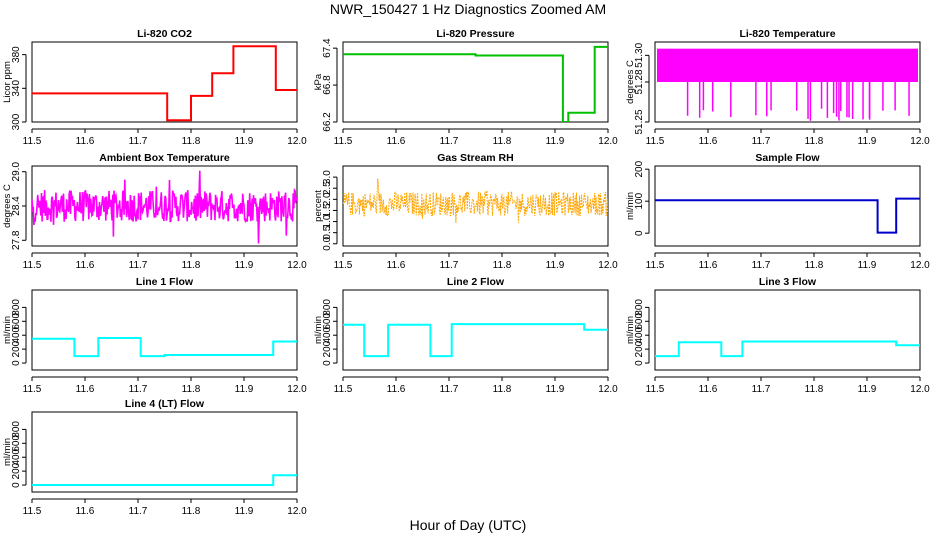  I want to click on y-tick-label: 1.5, so click(327, 210).